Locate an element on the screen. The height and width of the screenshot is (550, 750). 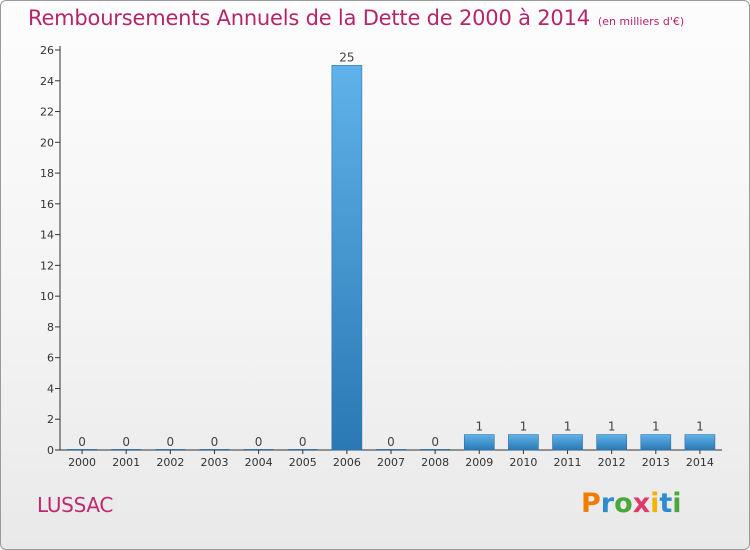
y-tick-label: 4 is located at coordinates (50, 388).